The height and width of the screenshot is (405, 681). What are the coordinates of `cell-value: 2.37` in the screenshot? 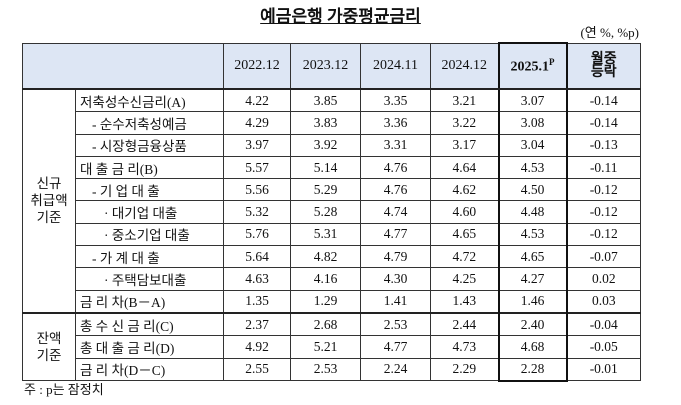 It's located at (257, 324).